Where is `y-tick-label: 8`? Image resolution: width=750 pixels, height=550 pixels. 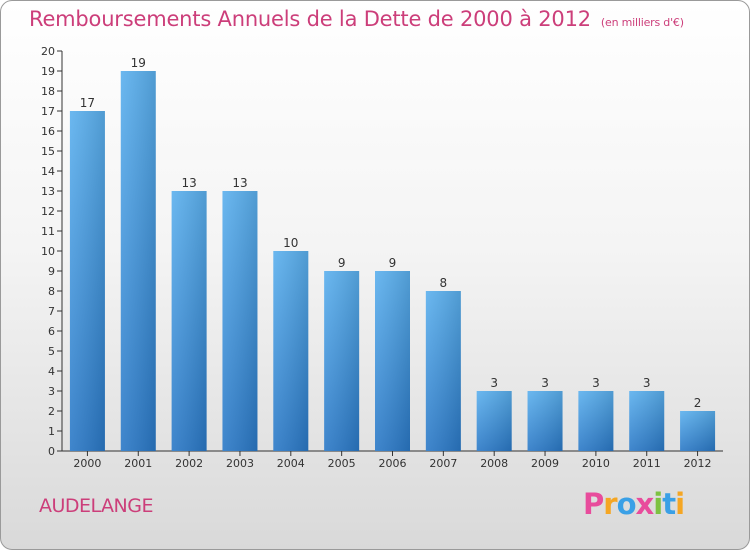 y-tick-label: 8 is located at coordinates (51, 291).